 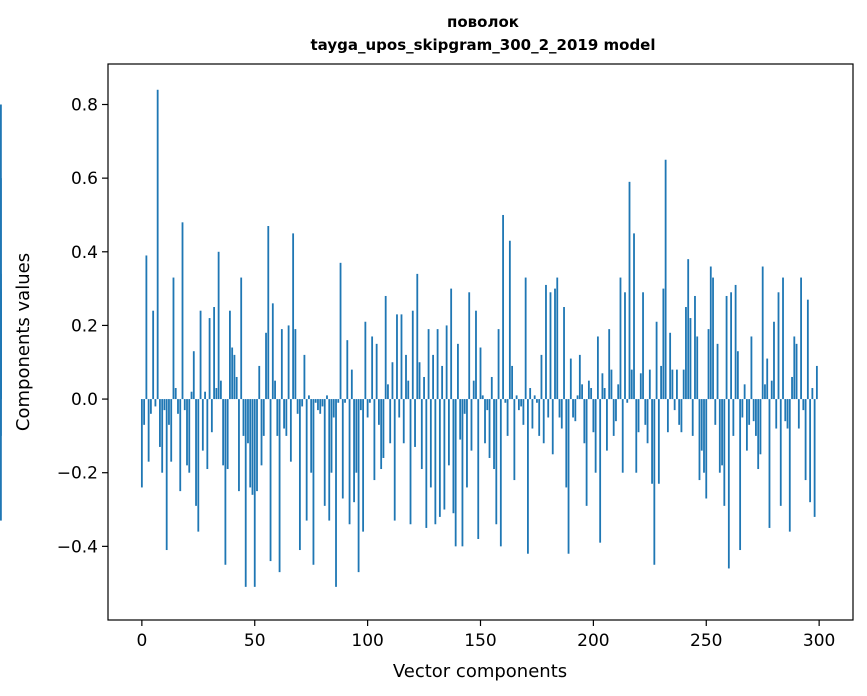 I want to click on x-tick-label: 200, so click(x=593, y=641).